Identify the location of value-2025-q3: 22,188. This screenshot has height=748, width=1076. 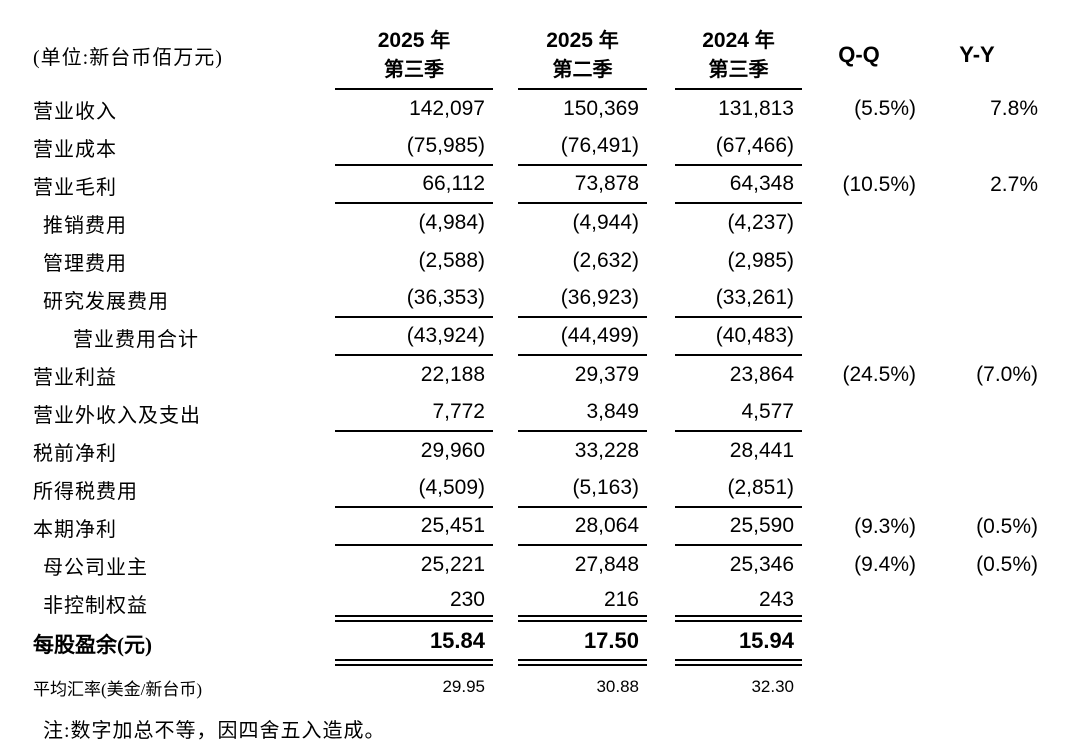
(452, 374).